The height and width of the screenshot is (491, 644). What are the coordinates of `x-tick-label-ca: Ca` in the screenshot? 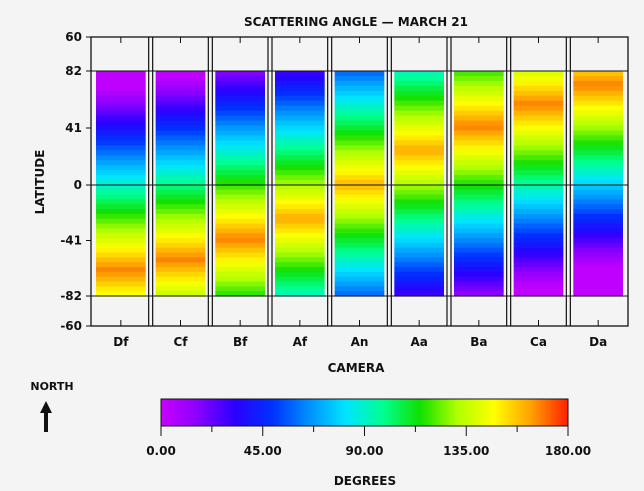 It's located at (538, 342).